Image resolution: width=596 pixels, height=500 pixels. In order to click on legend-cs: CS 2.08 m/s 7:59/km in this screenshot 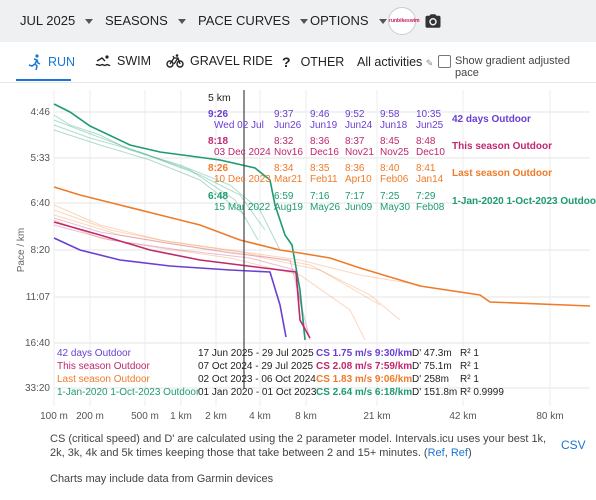, I will do `click(364, 366)`.